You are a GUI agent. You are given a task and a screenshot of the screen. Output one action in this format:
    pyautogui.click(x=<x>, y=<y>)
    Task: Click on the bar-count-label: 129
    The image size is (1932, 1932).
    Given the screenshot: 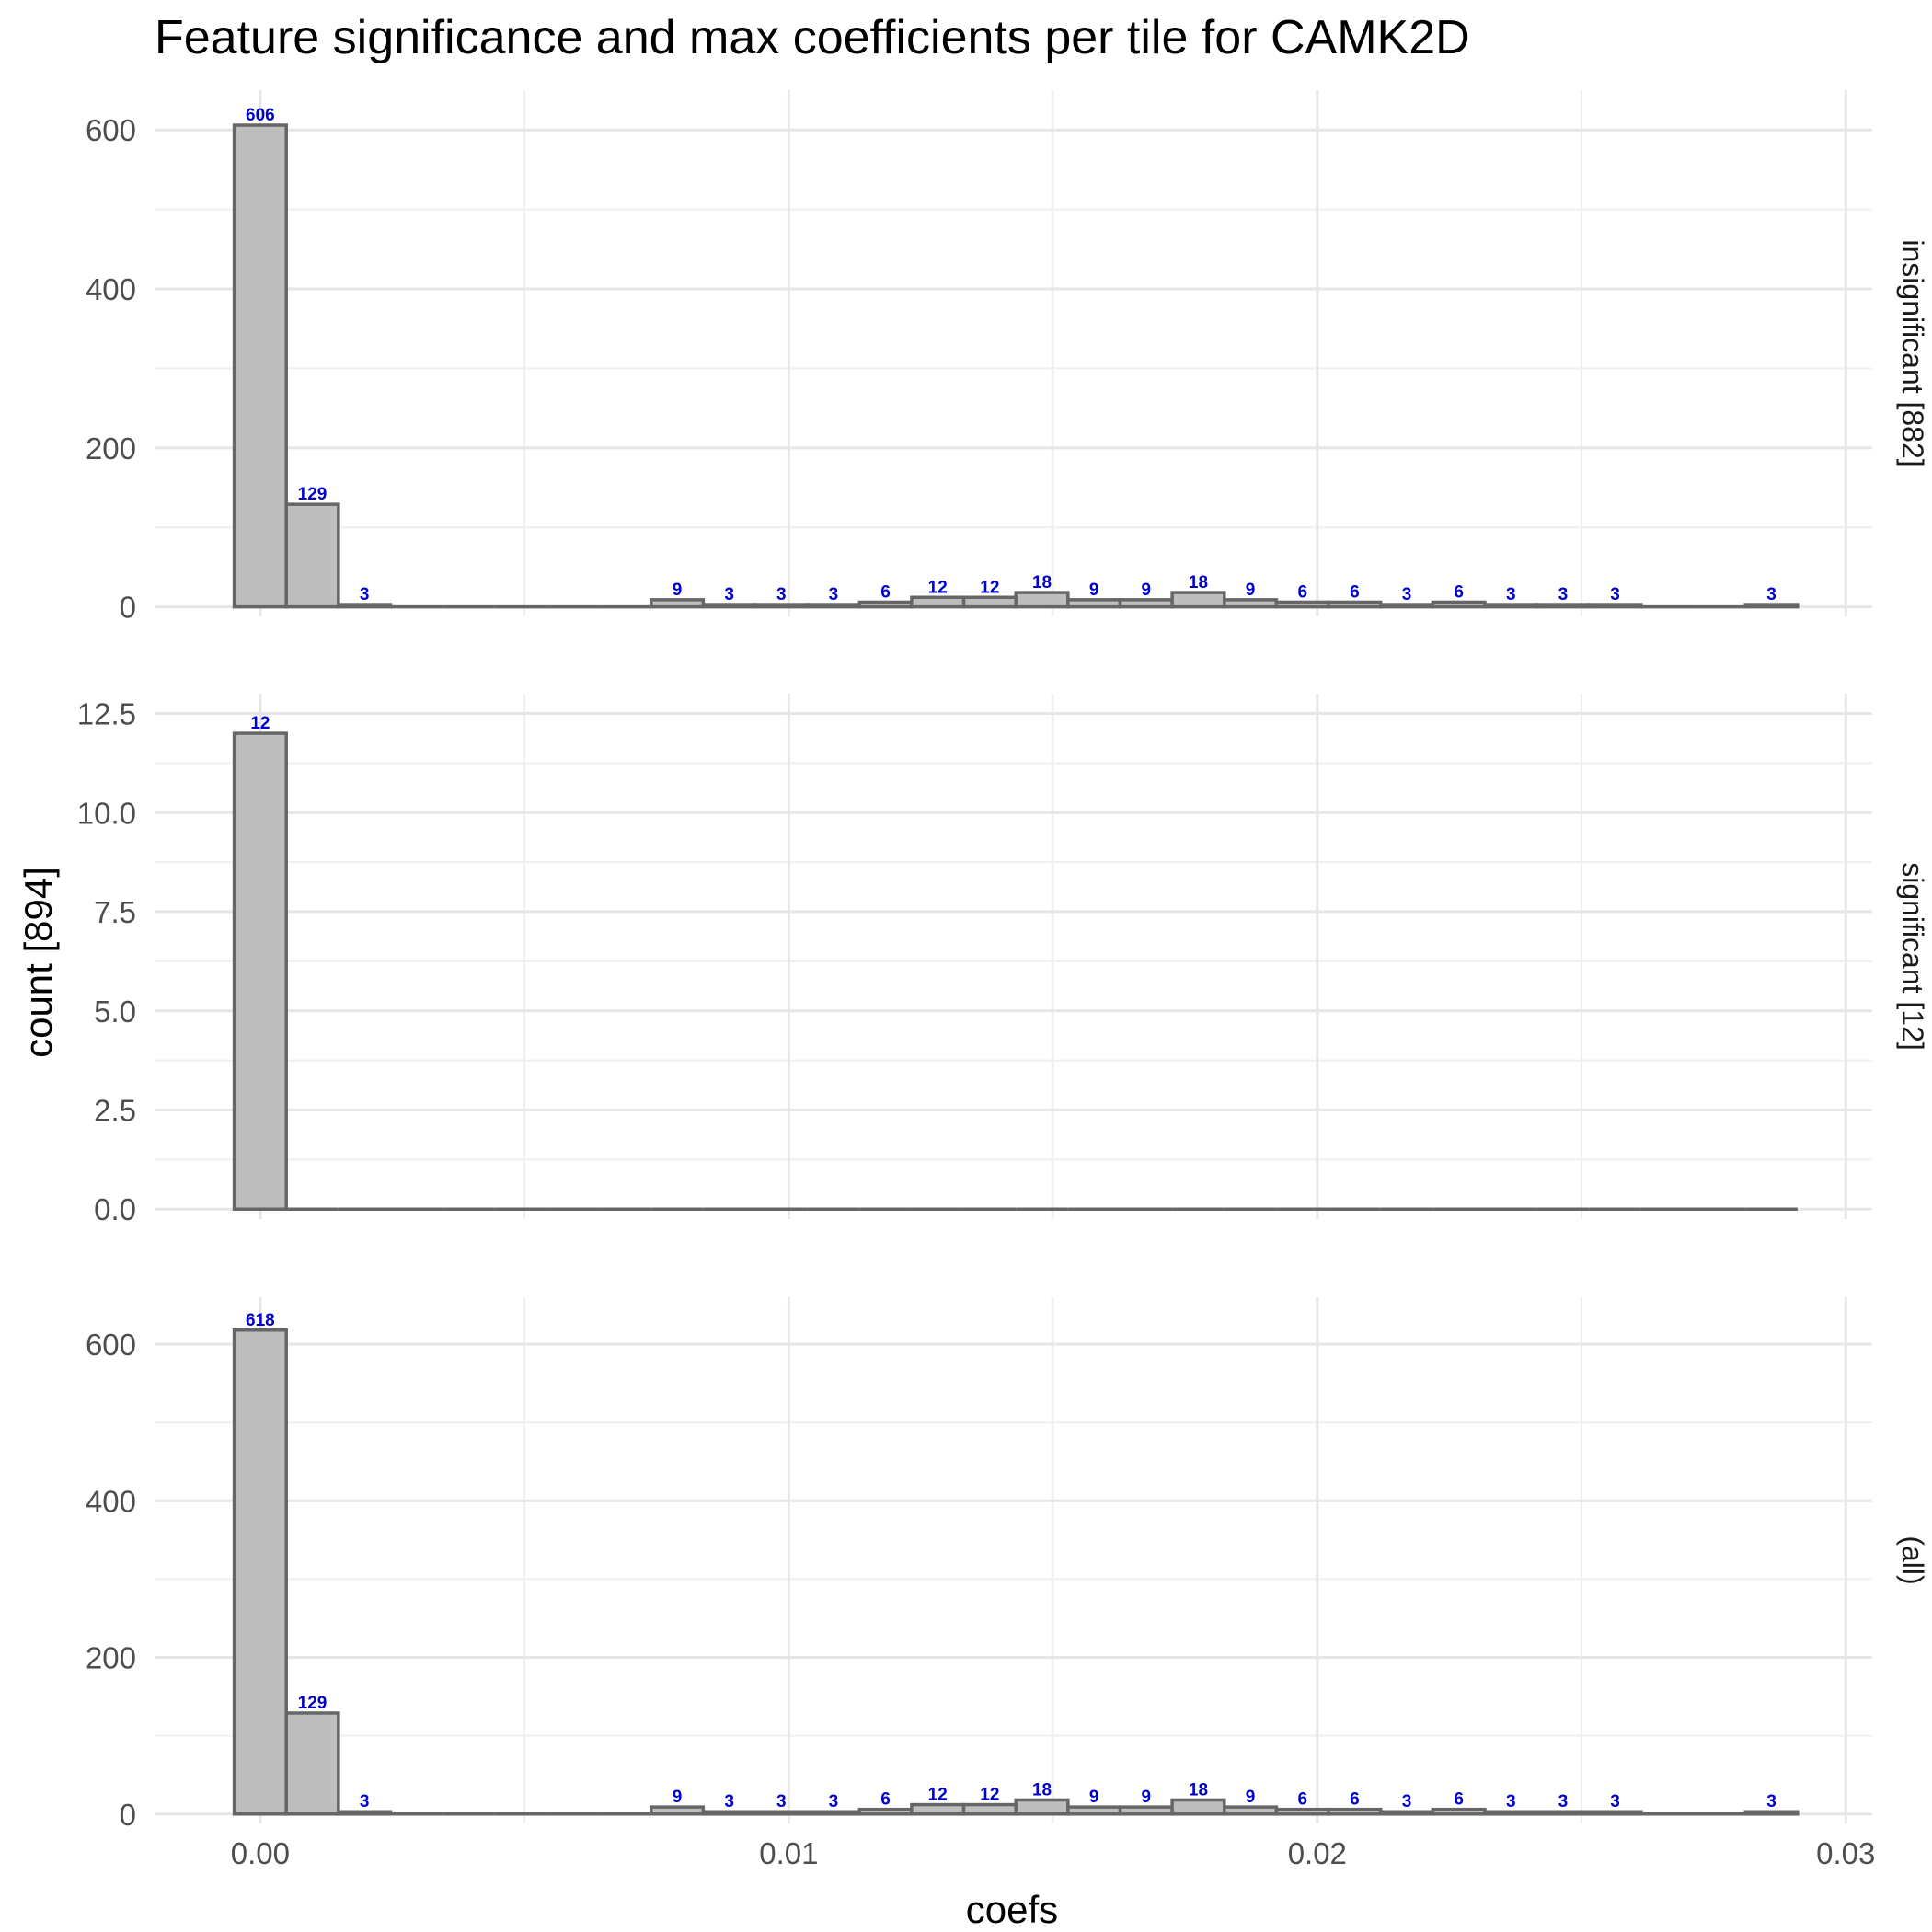 What is the action you would take?
    pyautogui.click(x=313, y=1703)
    